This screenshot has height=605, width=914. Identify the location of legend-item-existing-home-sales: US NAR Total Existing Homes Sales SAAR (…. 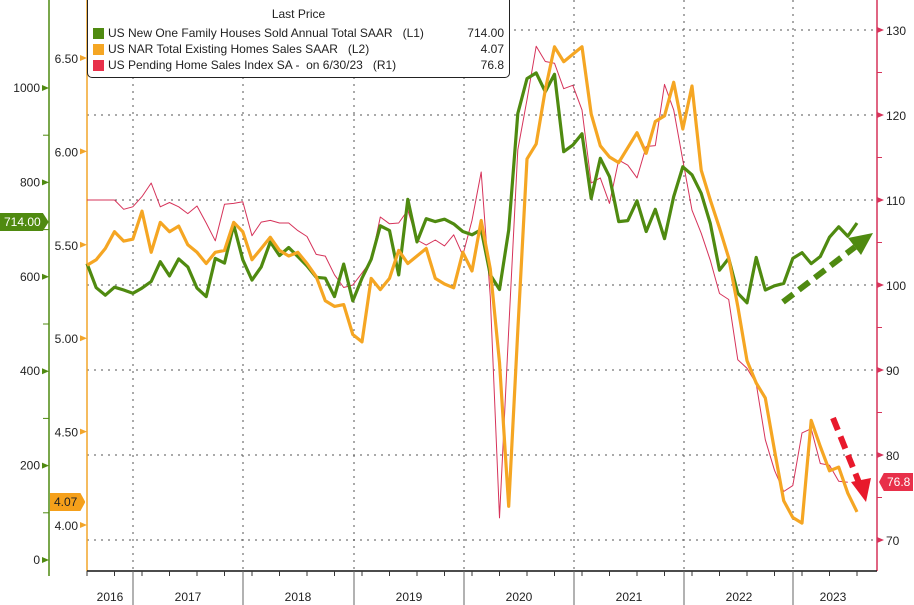
(298, 49).